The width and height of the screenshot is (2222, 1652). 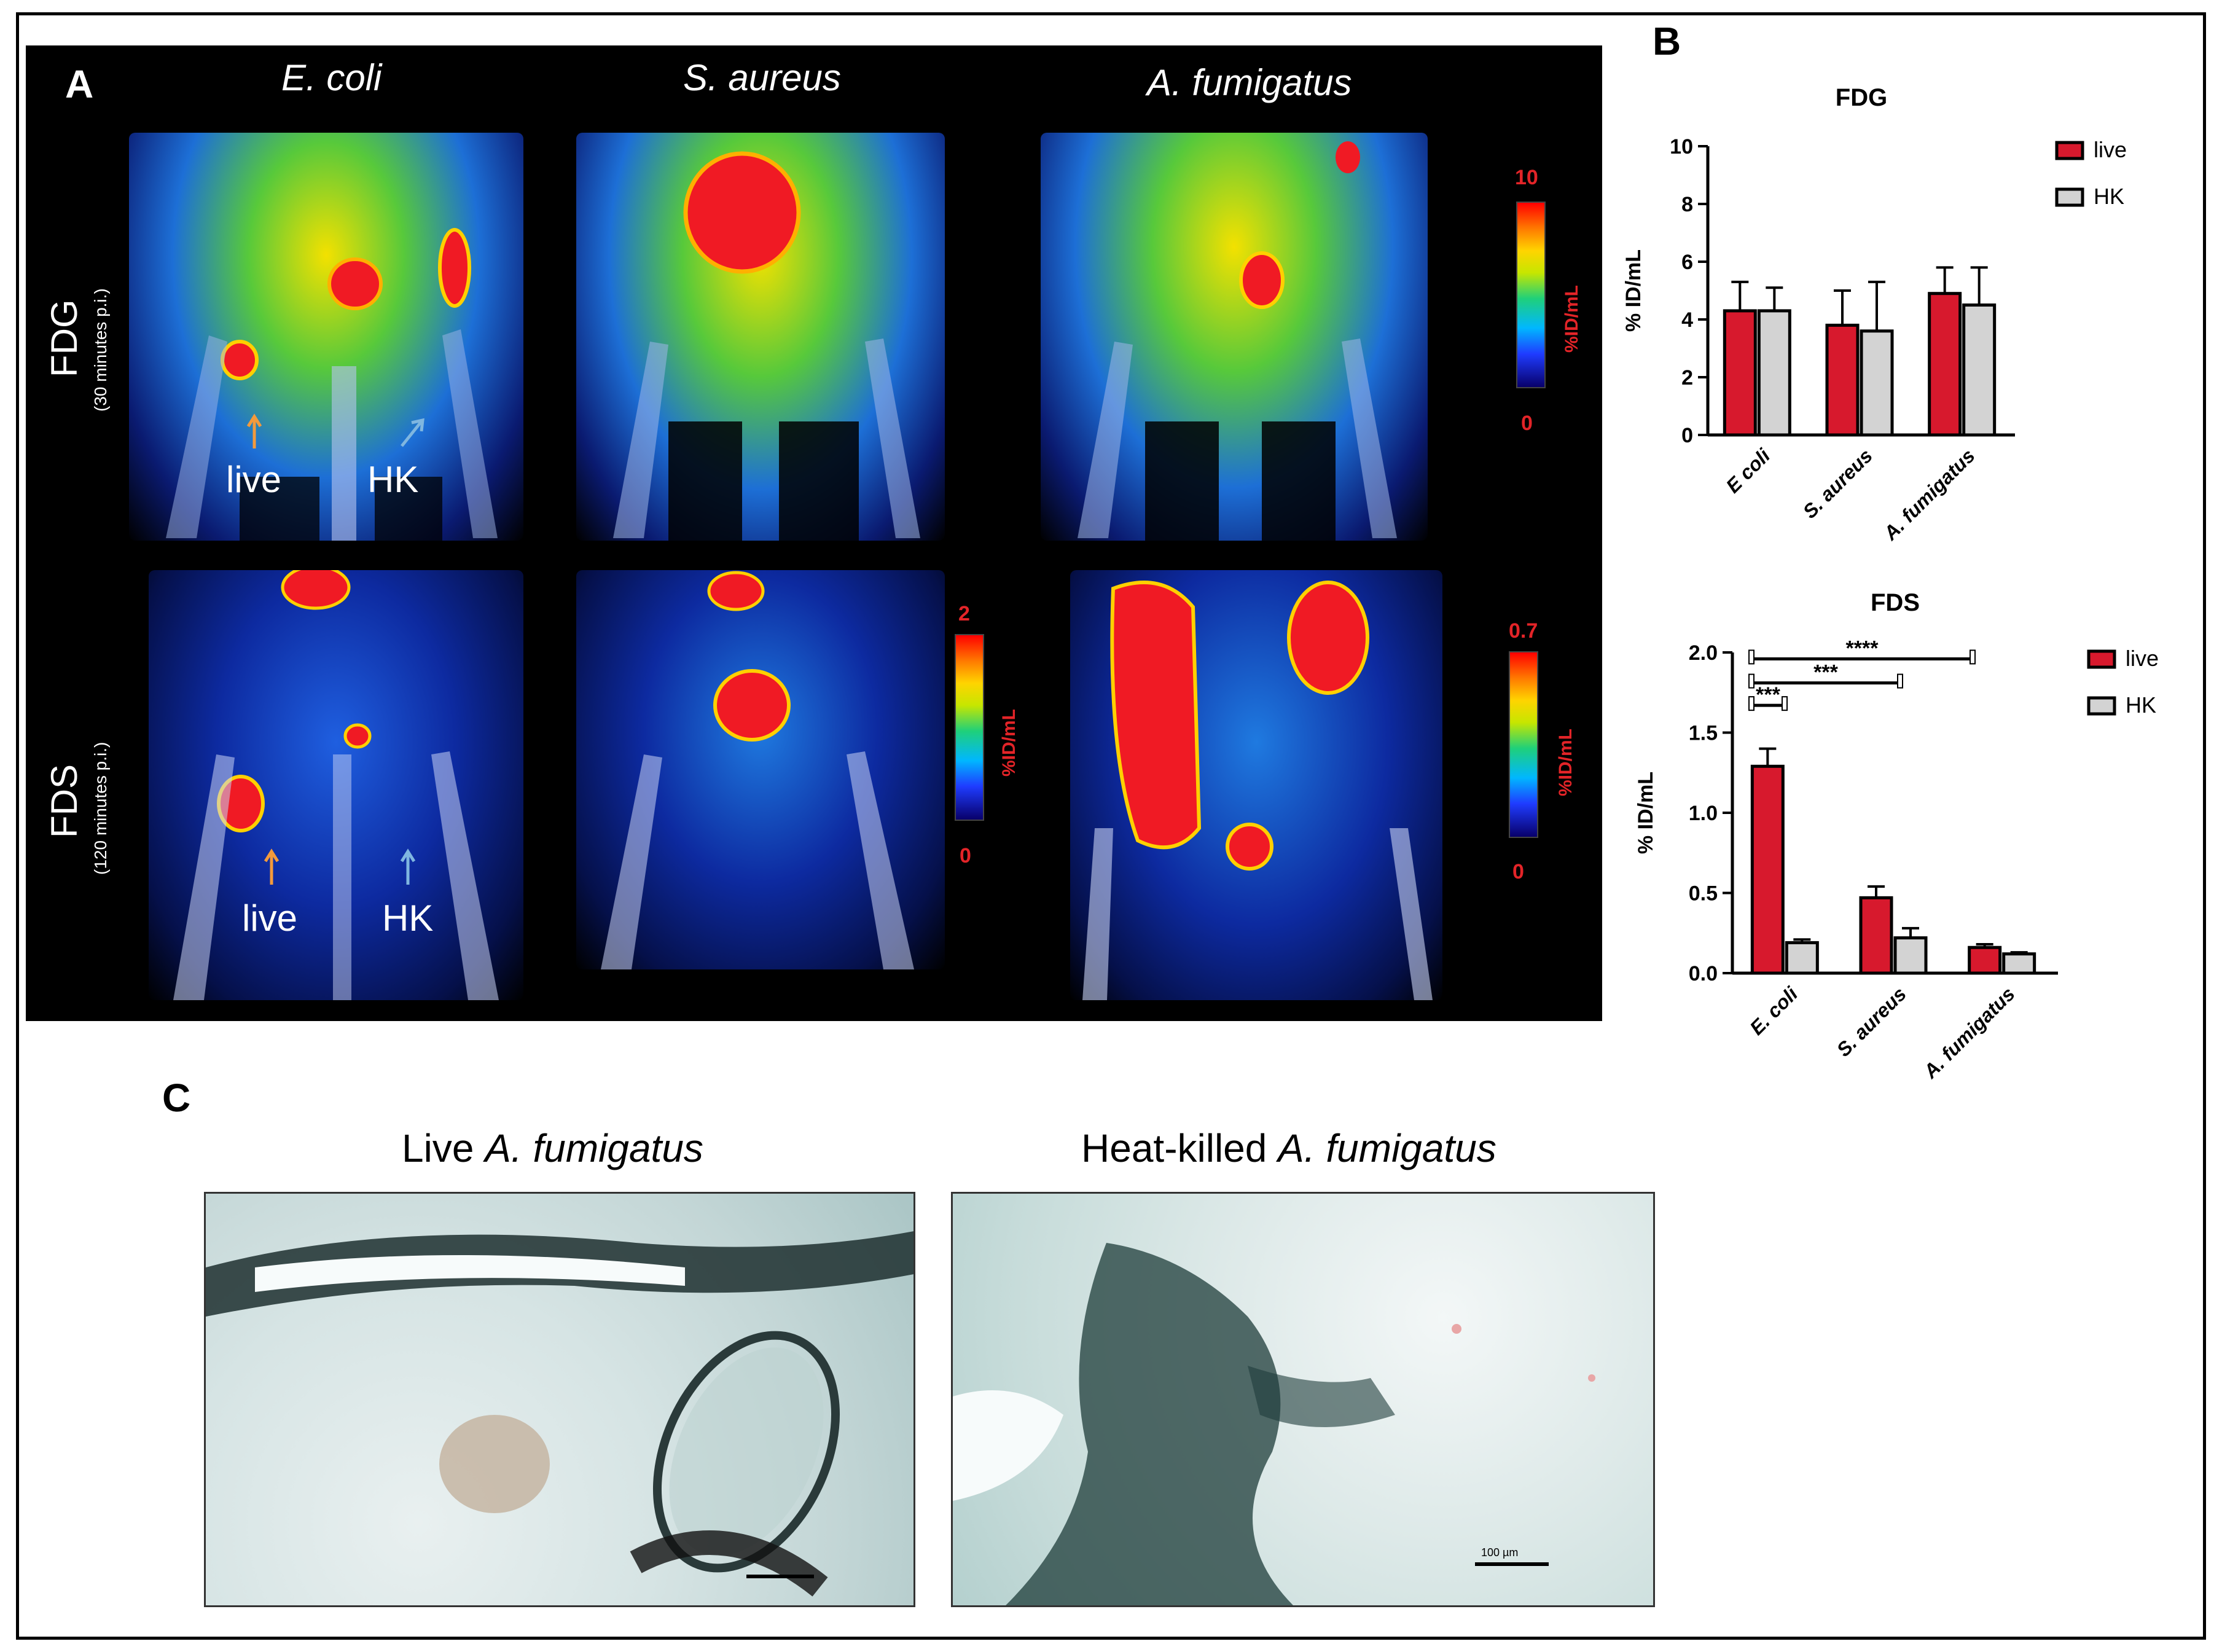 What do you see at coordinates (1872, 1021) in the screenshot?
I see `chart2-xtick-label: S. aureus` at bounding box center [1872, 1021].